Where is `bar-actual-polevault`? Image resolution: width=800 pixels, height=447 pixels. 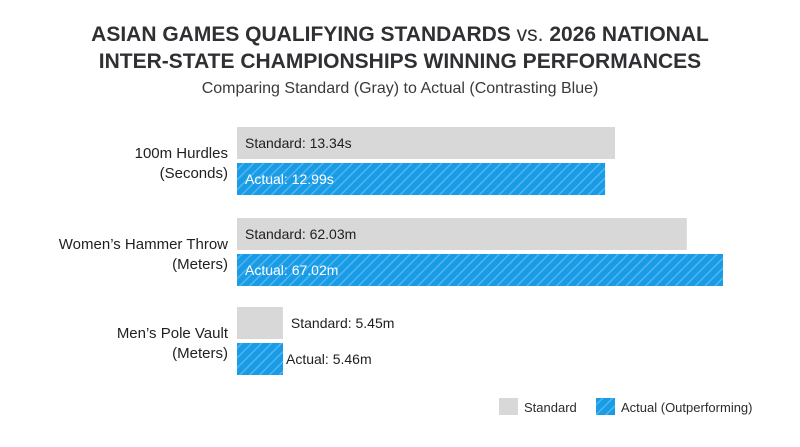
bar-actual-polevault is located at coordinates (260, 359).